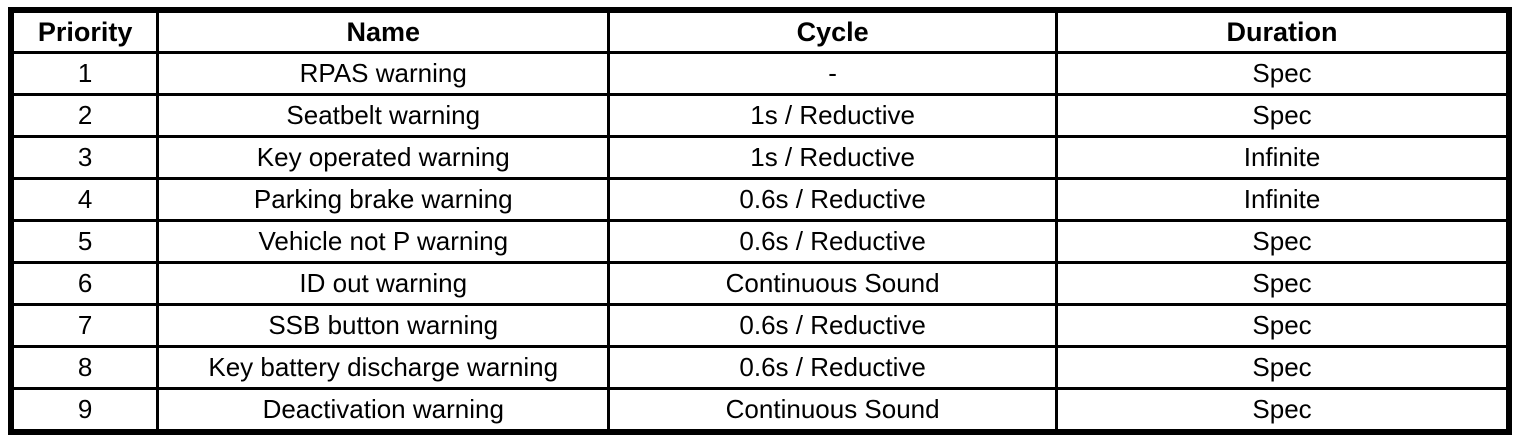 The image size is (1520, 436). I want to click on cell-priority: 4, so click(84, 199).